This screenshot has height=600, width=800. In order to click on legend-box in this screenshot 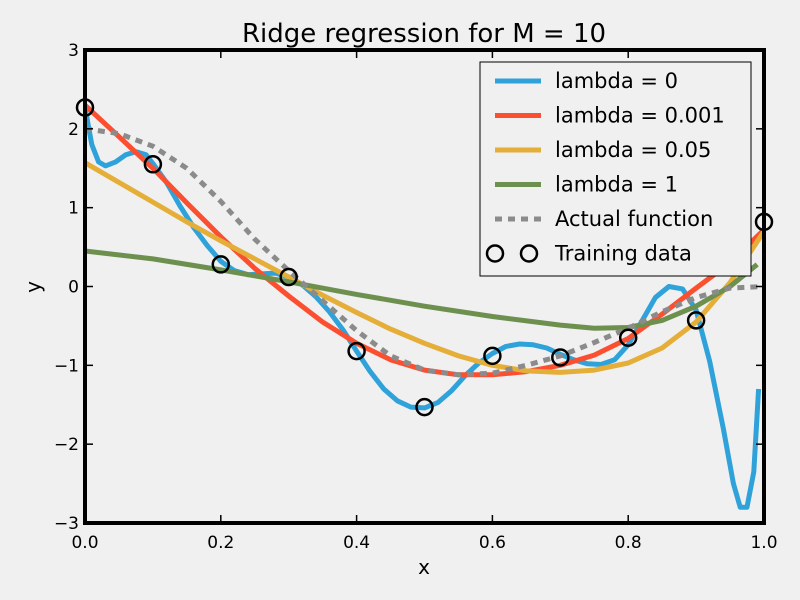, I will do `click(615, 169)`.